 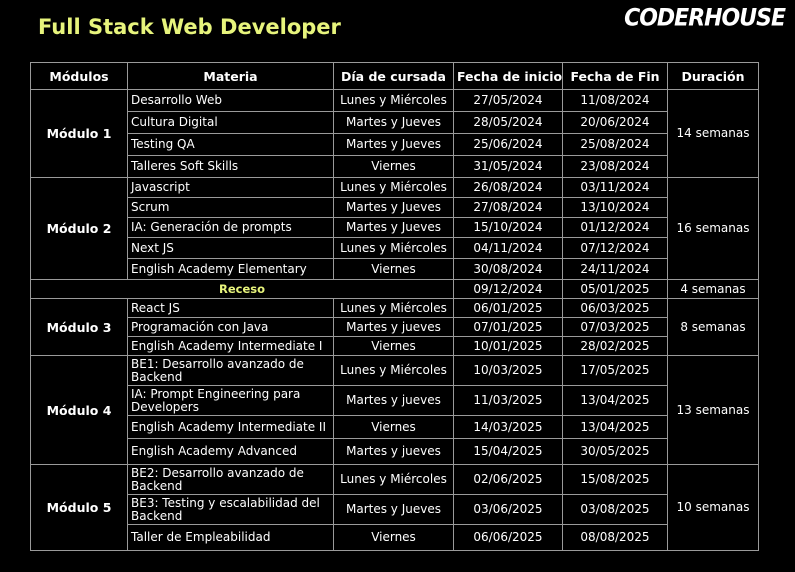 What do you see at coordinates (230, 427) in the screenshot?
I see `materia: English Academy Intermediate II` at bounding box center [230, 427].